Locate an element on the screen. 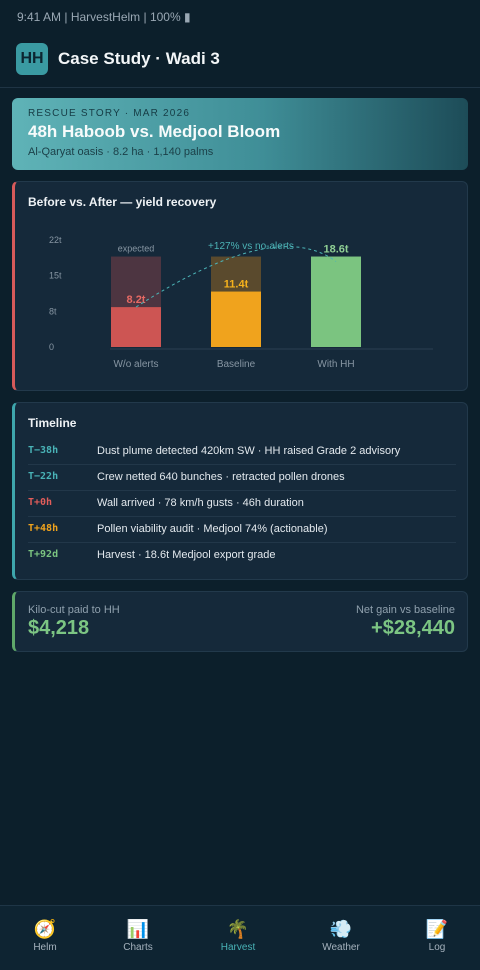 The image size is (480, 970). palm-tree-icon: 🌴 is located at coordinates (238, 929).